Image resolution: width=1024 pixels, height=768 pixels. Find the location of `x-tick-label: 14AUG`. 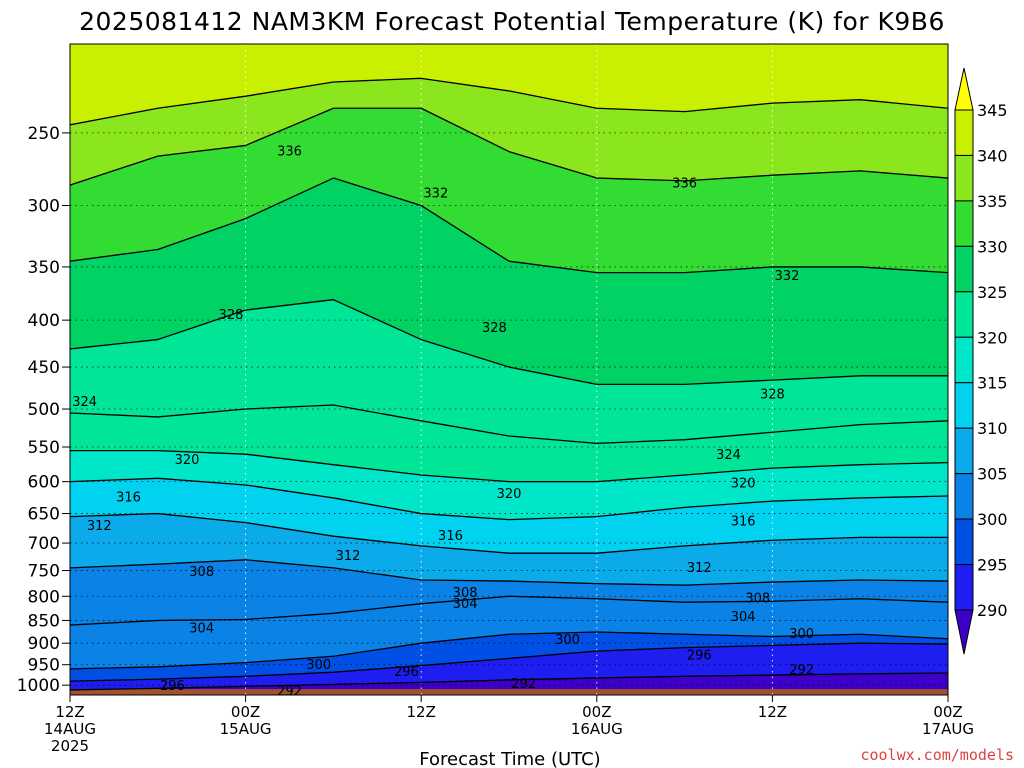

x-tick-label: 14AUG is located at coordinates (70, 729).